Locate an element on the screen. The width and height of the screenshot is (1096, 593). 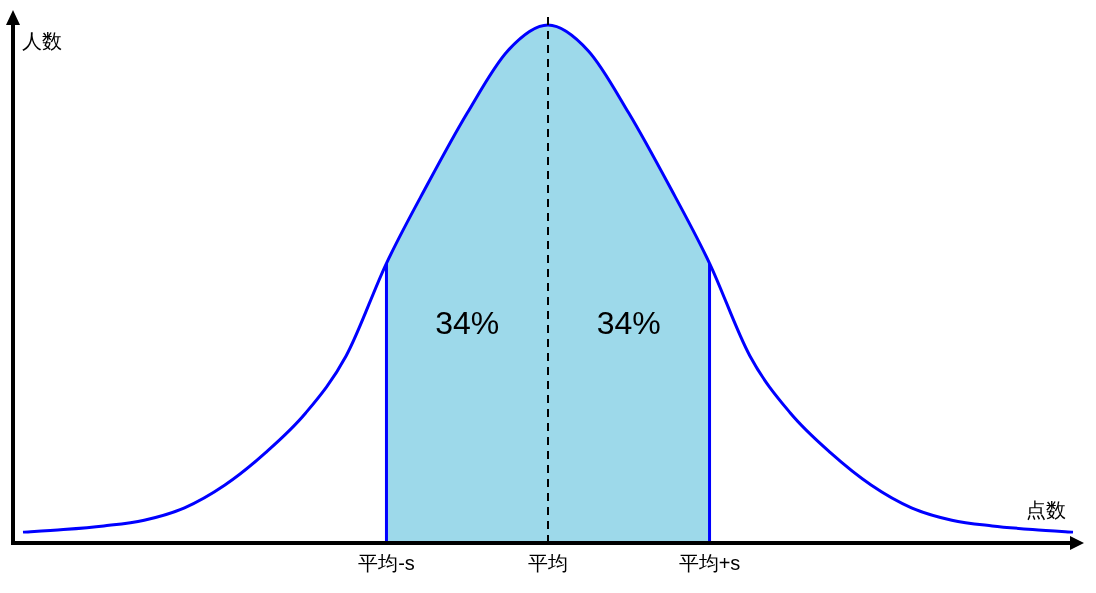
x-tick-label: 平均+s is located at coordinates (709, 563).